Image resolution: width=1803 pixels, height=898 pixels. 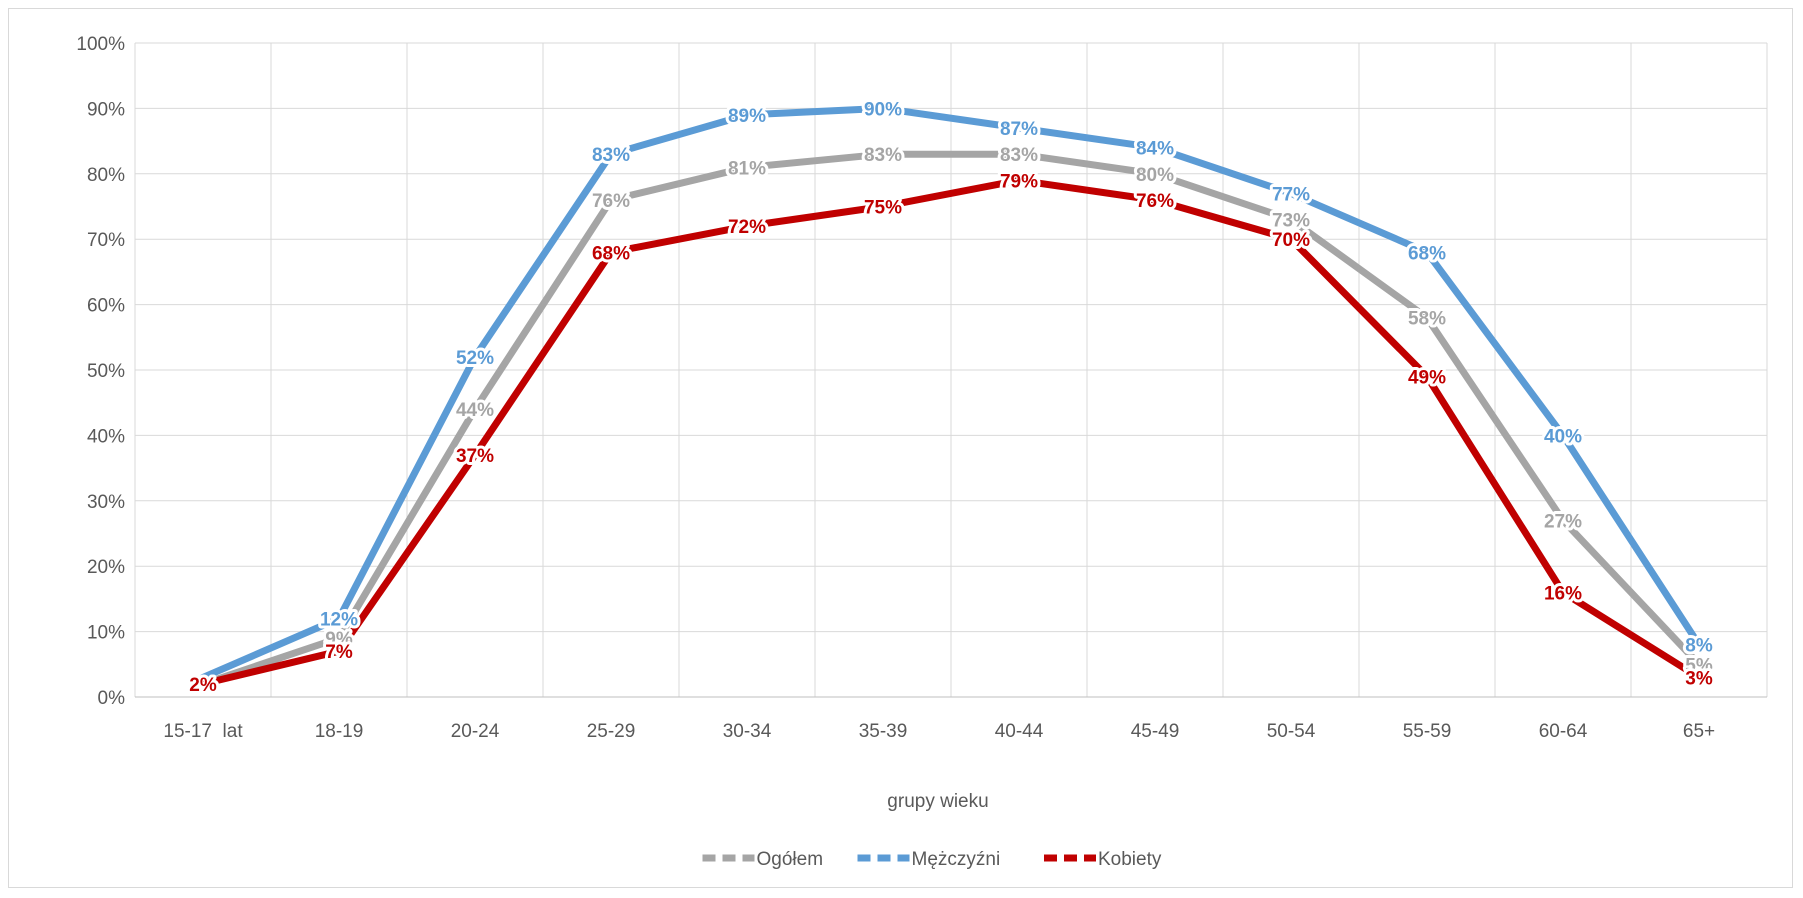 I want to click on x-tick-label: 15-17 lat, so click(x=203, y=731).